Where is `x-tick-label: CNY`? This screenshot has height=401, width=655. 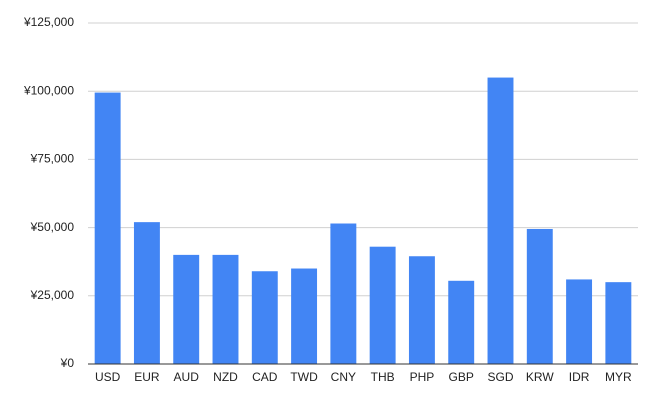
x-tick-label: CNY is located at coordinates (343, 377).